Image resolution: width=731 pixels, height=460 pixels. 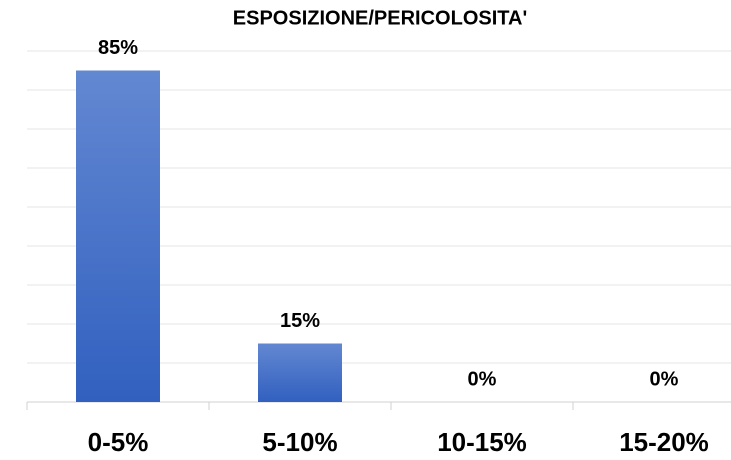 I want to click on x-tick-label: 15-20%, so click(x=664, y=442).